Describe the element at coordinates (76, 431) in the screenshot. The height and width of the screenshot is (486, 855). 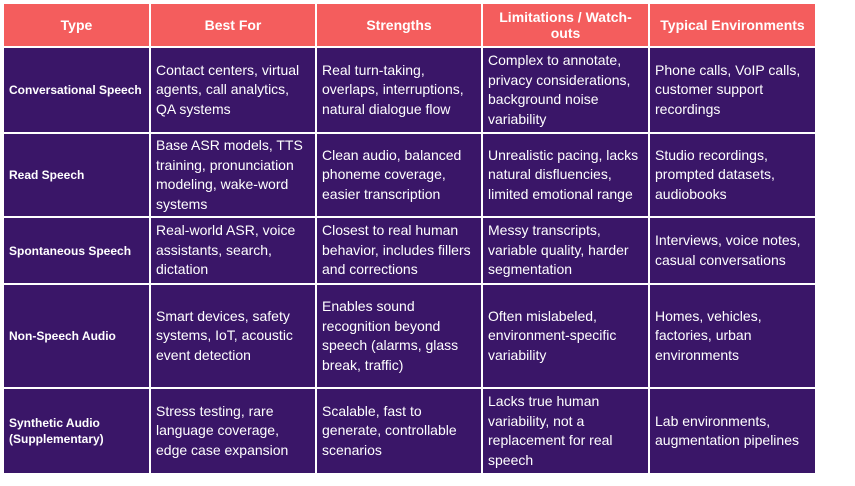
I see `type-cell: Synthetic Audio (Supplementary)` at that location.